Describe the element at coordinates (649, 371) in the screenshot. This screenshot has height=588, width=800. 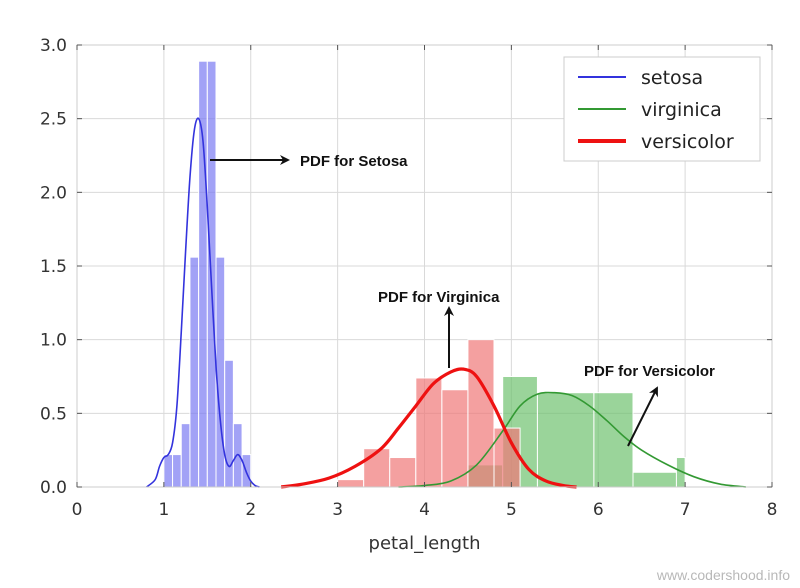
I see `annotation-versicolor: PDF for Versicolor` at that location.